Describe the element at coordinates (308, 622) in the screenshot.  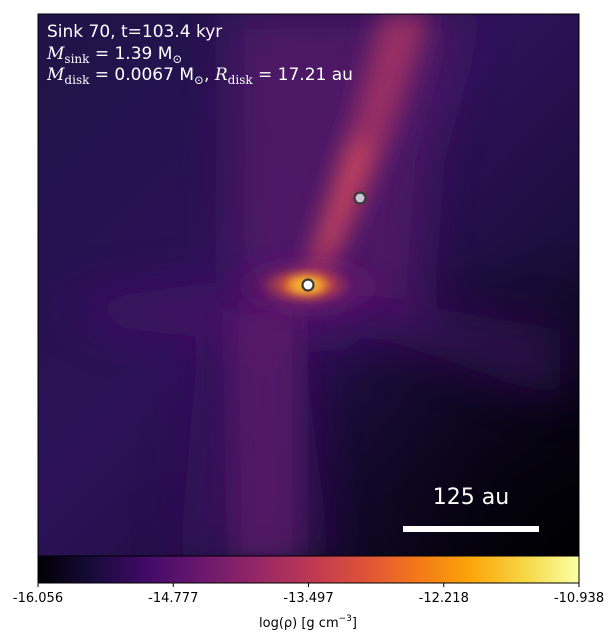
I see `colorbar-label: log(ρ) [g cm−3]` at that location.